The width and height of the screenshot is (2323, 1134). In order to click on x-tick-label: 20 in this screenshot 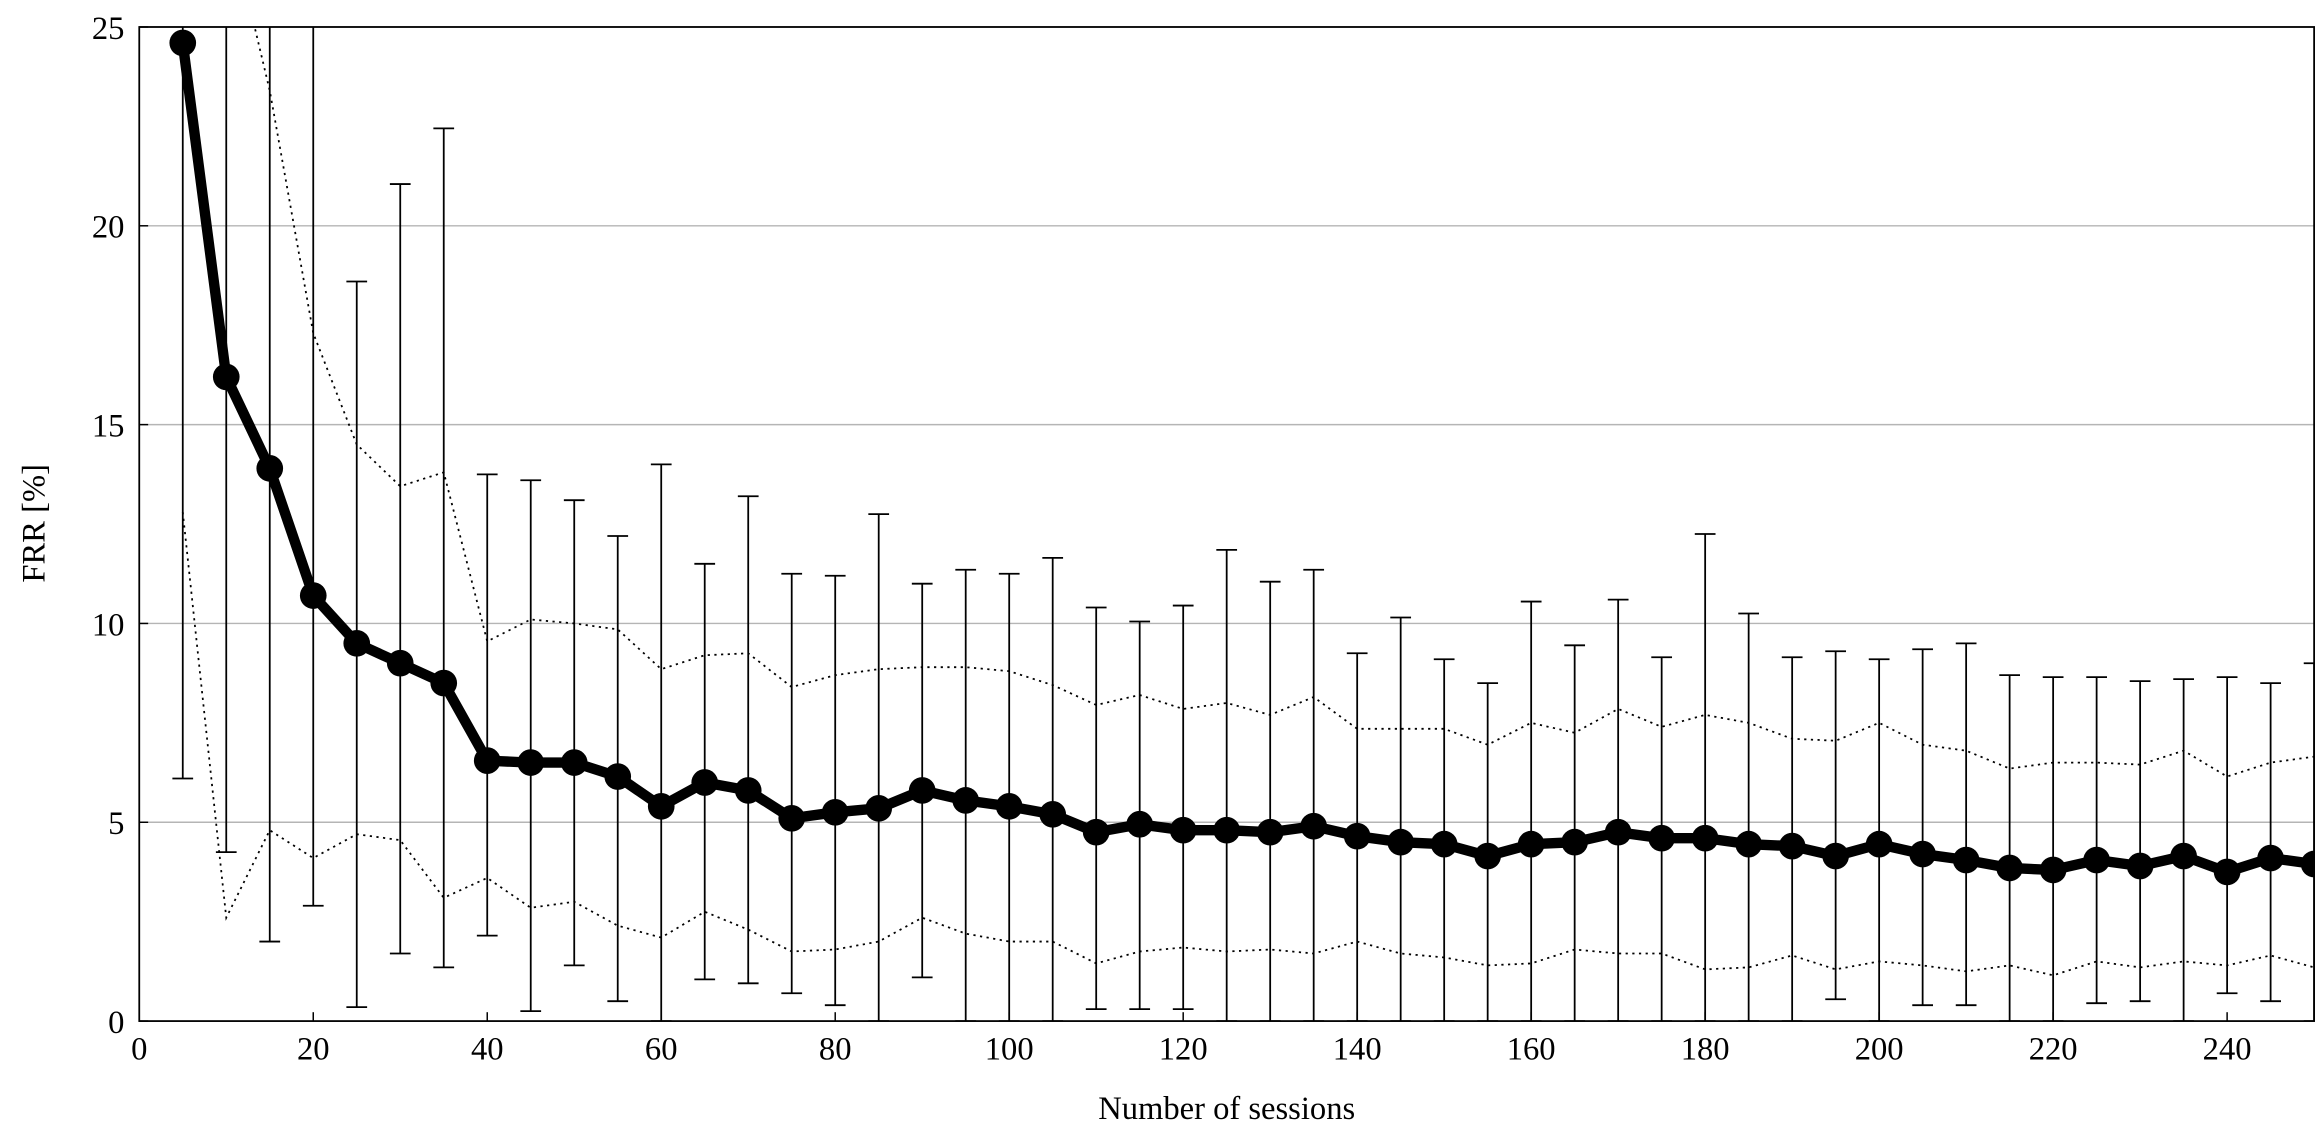, I will do `click(313, 1050)`.